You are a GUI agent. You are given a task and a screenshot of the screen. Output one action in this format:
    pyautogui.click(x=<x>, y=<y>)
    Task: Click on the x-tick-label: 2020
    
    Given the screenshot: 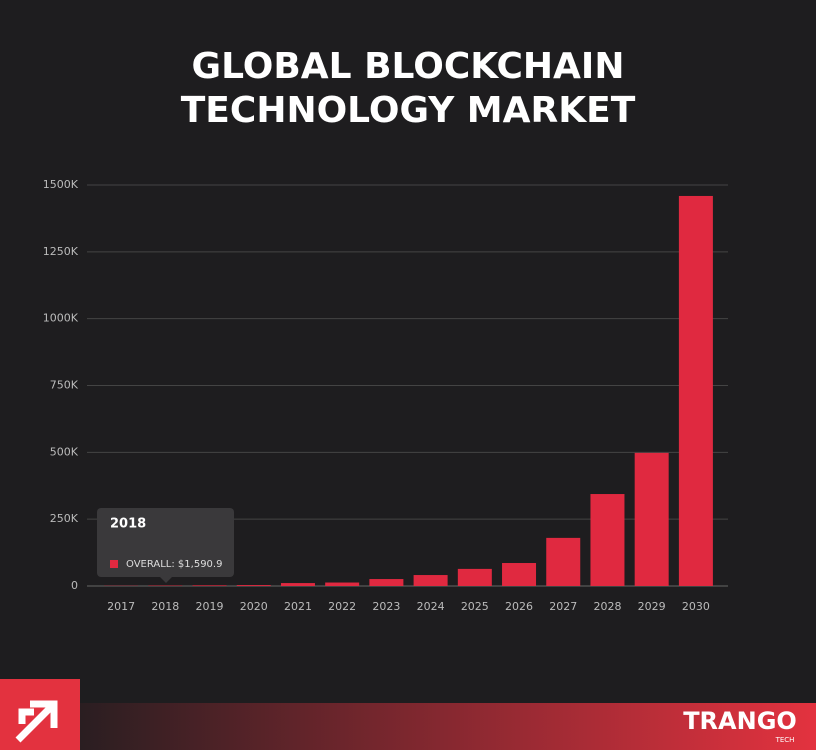 What is the action you would take?
    pyautogui.click(x=254, y=606)
    